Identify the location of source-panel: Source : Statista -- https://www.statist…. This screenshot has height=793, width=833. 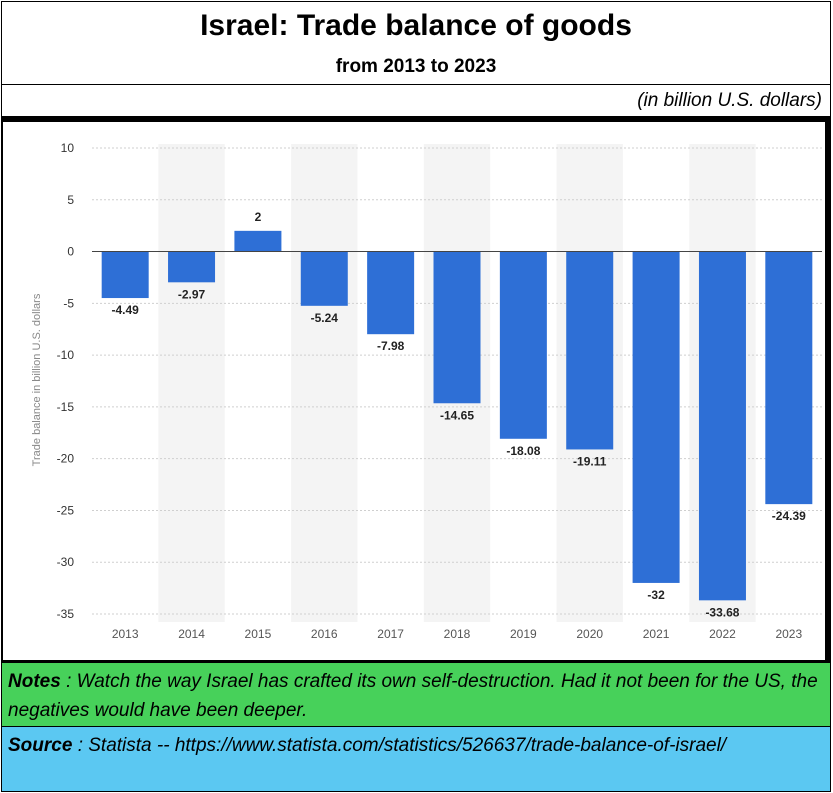
(416, 759).